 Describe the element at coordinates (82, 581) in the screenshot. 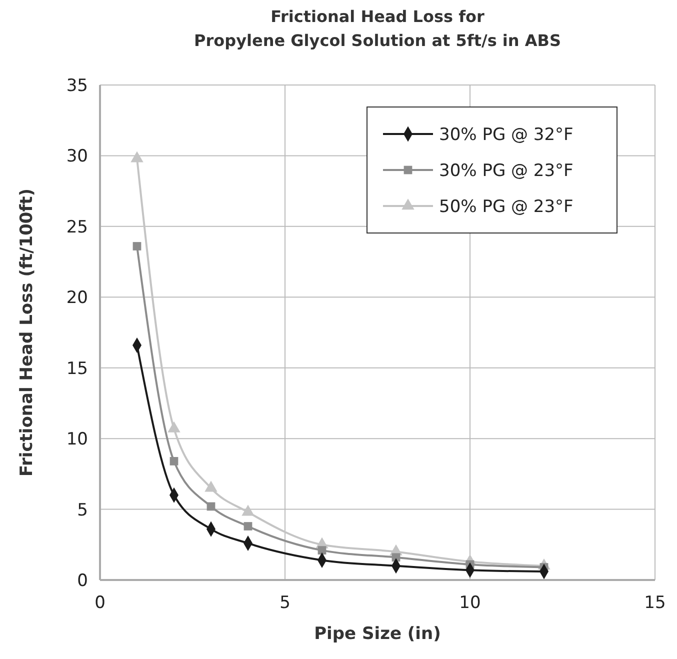

I see `y-tick-label: 0` at that location.